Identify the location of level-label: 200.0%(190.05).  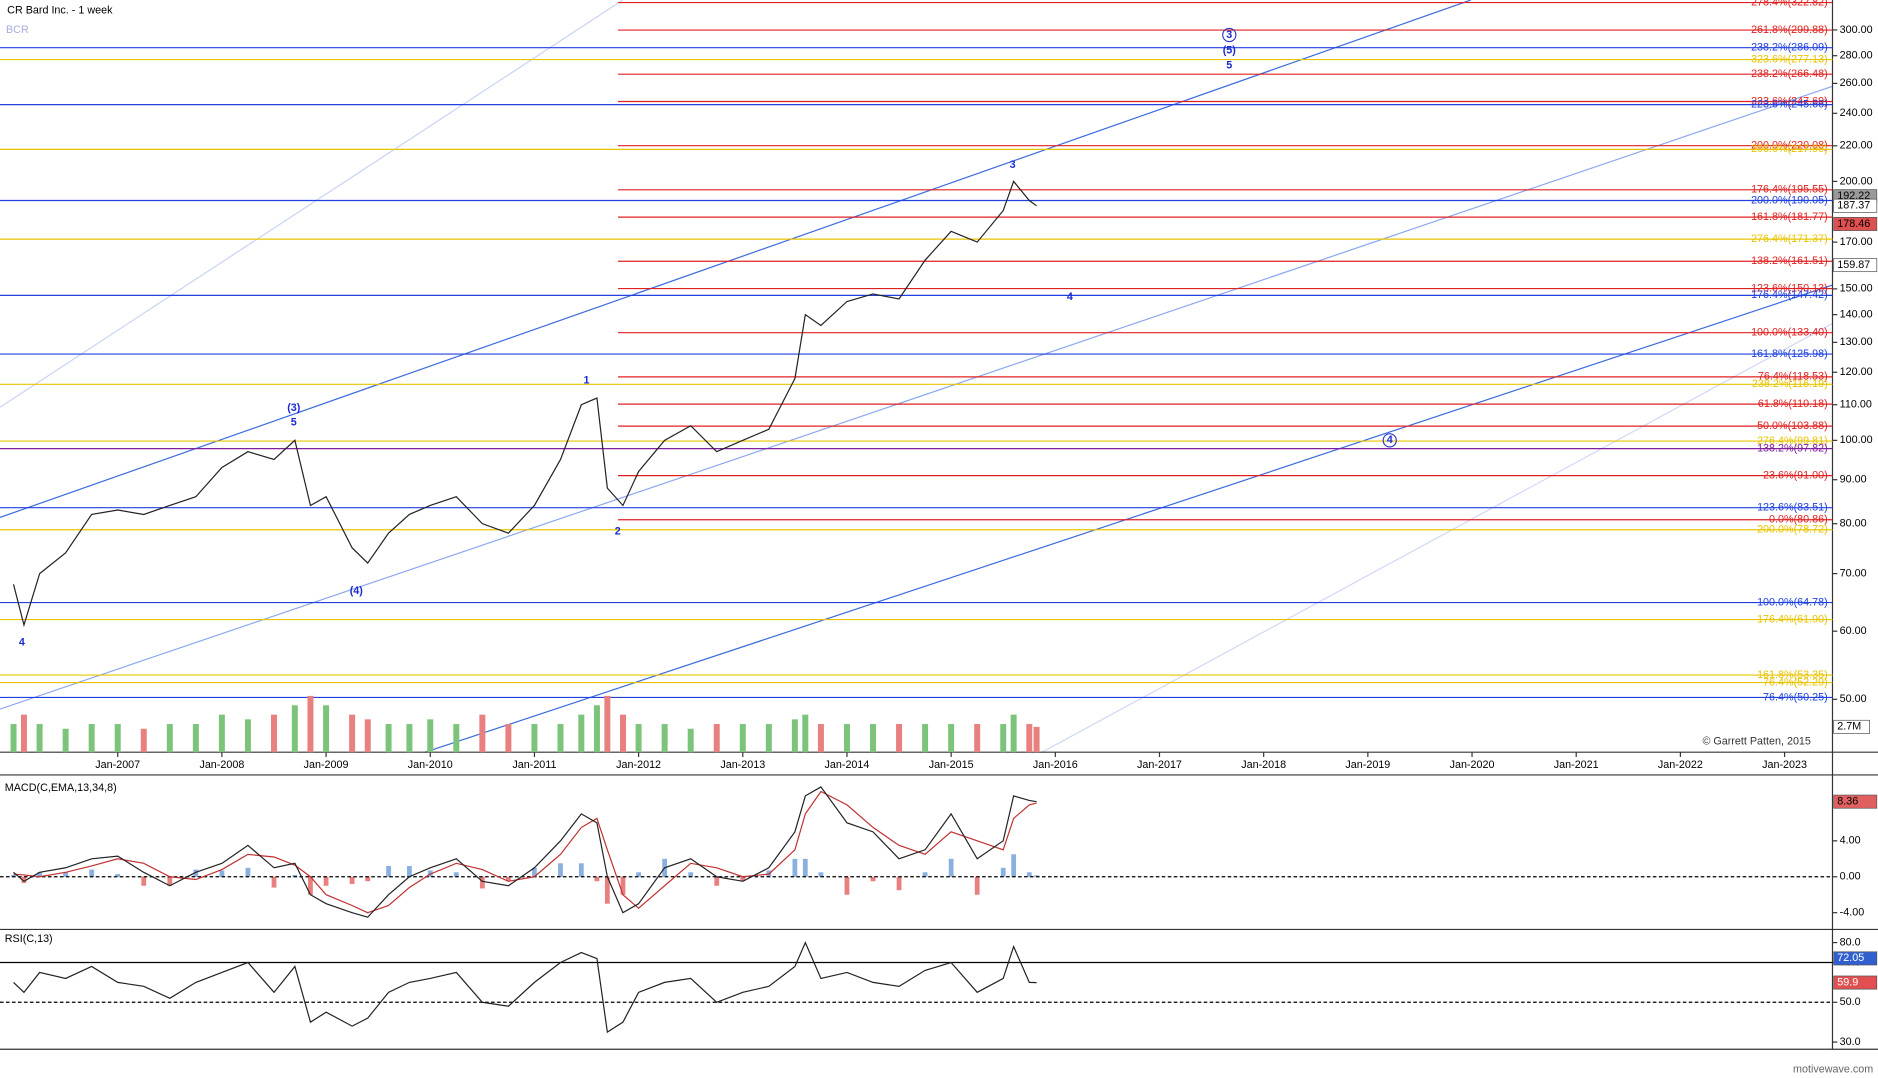
(1789, 200).